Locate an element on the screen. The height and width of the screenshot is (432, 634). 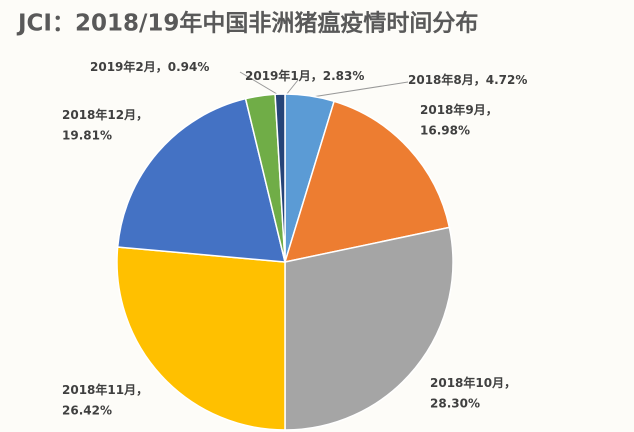
category-label: 2018年11月 is located at coordinates (99, 389).